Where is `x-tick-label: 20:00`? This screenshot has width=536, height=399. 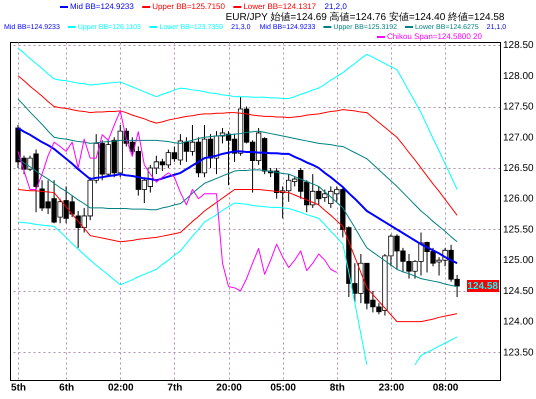
x-tick-label: 20:00 is located at coordinates (229, 388).